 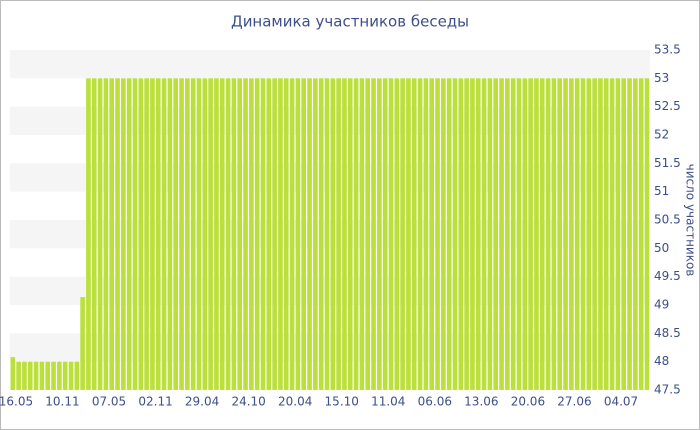 What do you see at coordinates (667, 276) in the screenshot?
I see `y-tick-label: 49.5` at bounding box center [667, 276].